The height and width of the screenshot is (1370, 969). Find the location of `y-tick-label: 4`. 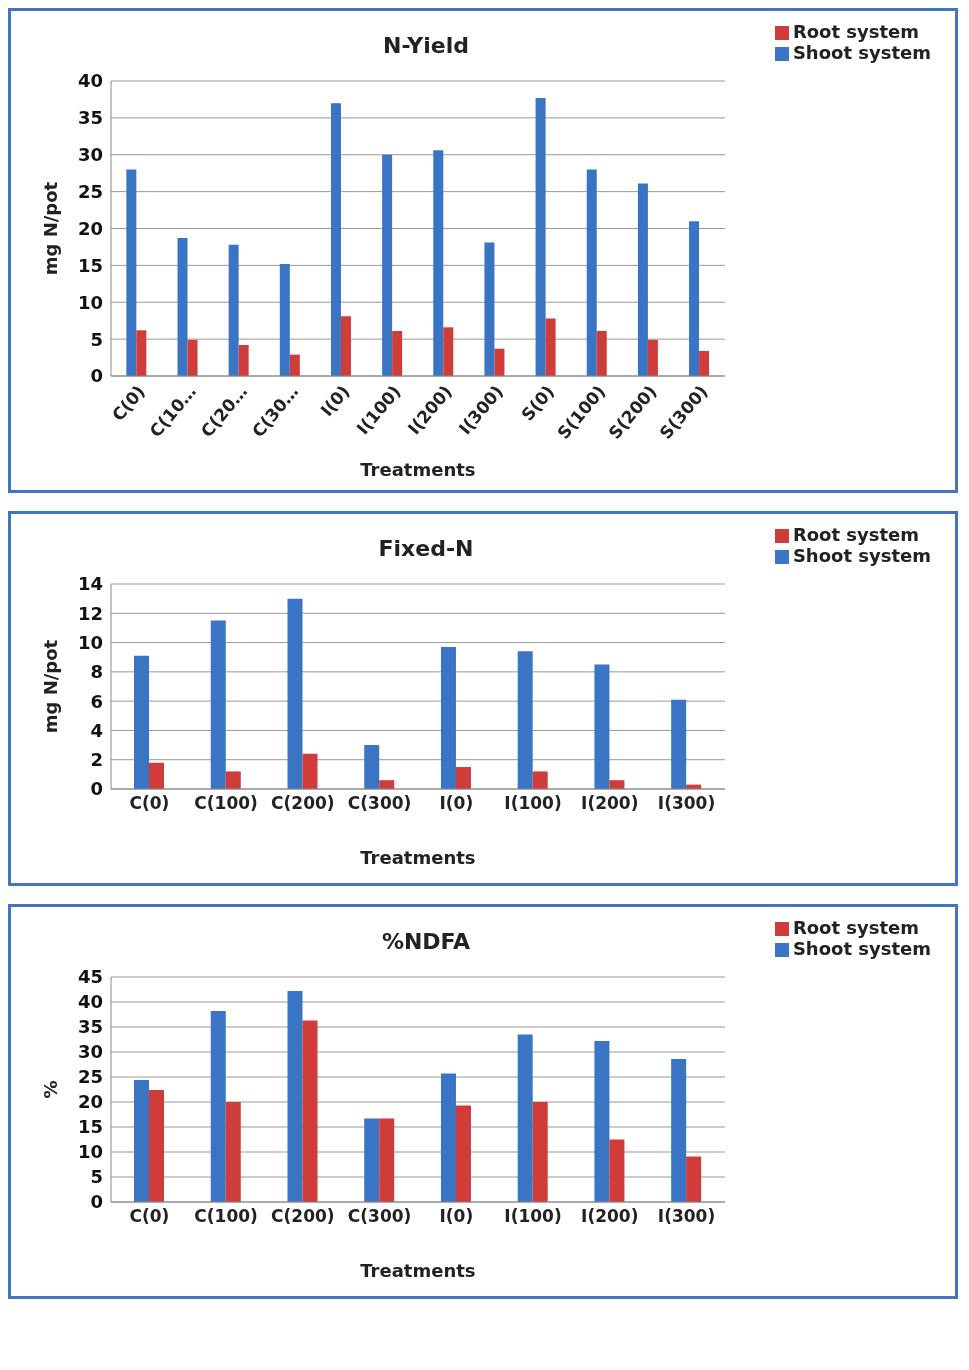

y-tick-label: 4 is located at coordinates (96, 730).